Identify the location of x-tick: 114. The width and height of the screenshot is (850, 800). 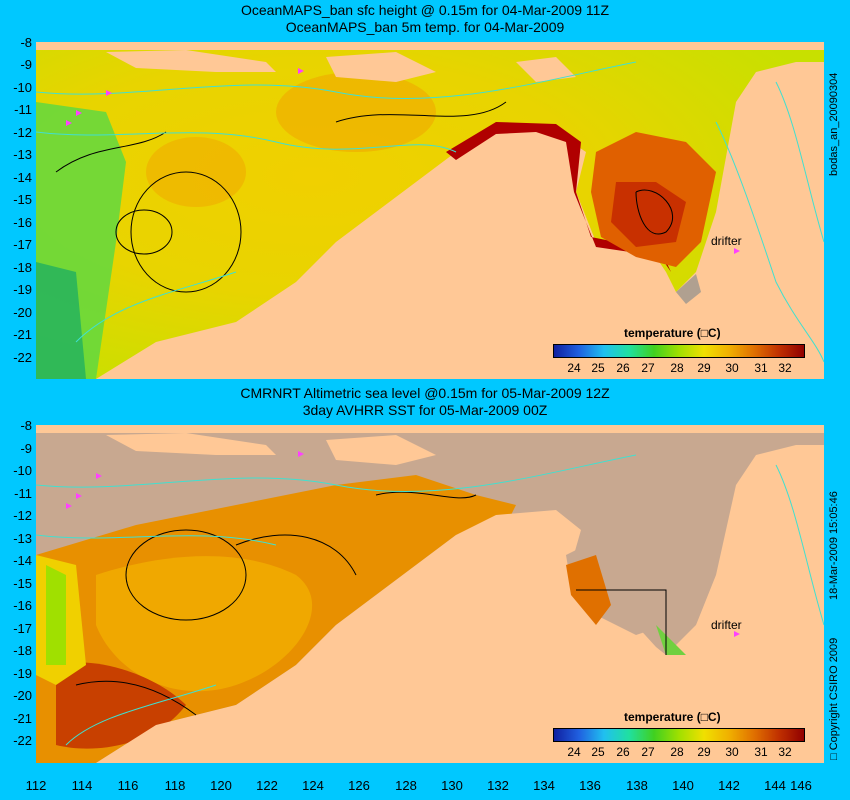
(82, 785).